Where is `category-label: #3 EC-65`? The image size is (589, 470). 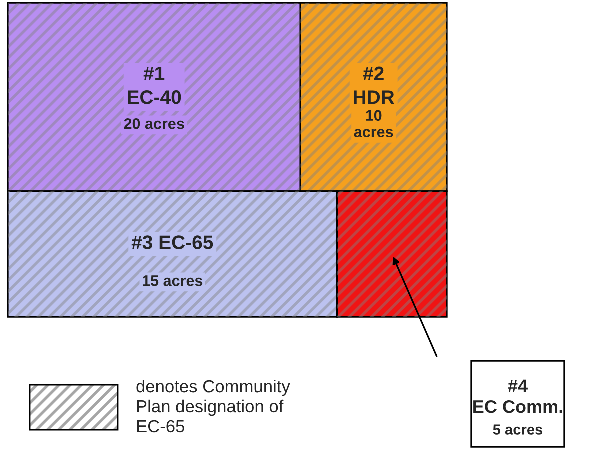 category-label: #3 EC-65 is located at coordinates (173, 243).